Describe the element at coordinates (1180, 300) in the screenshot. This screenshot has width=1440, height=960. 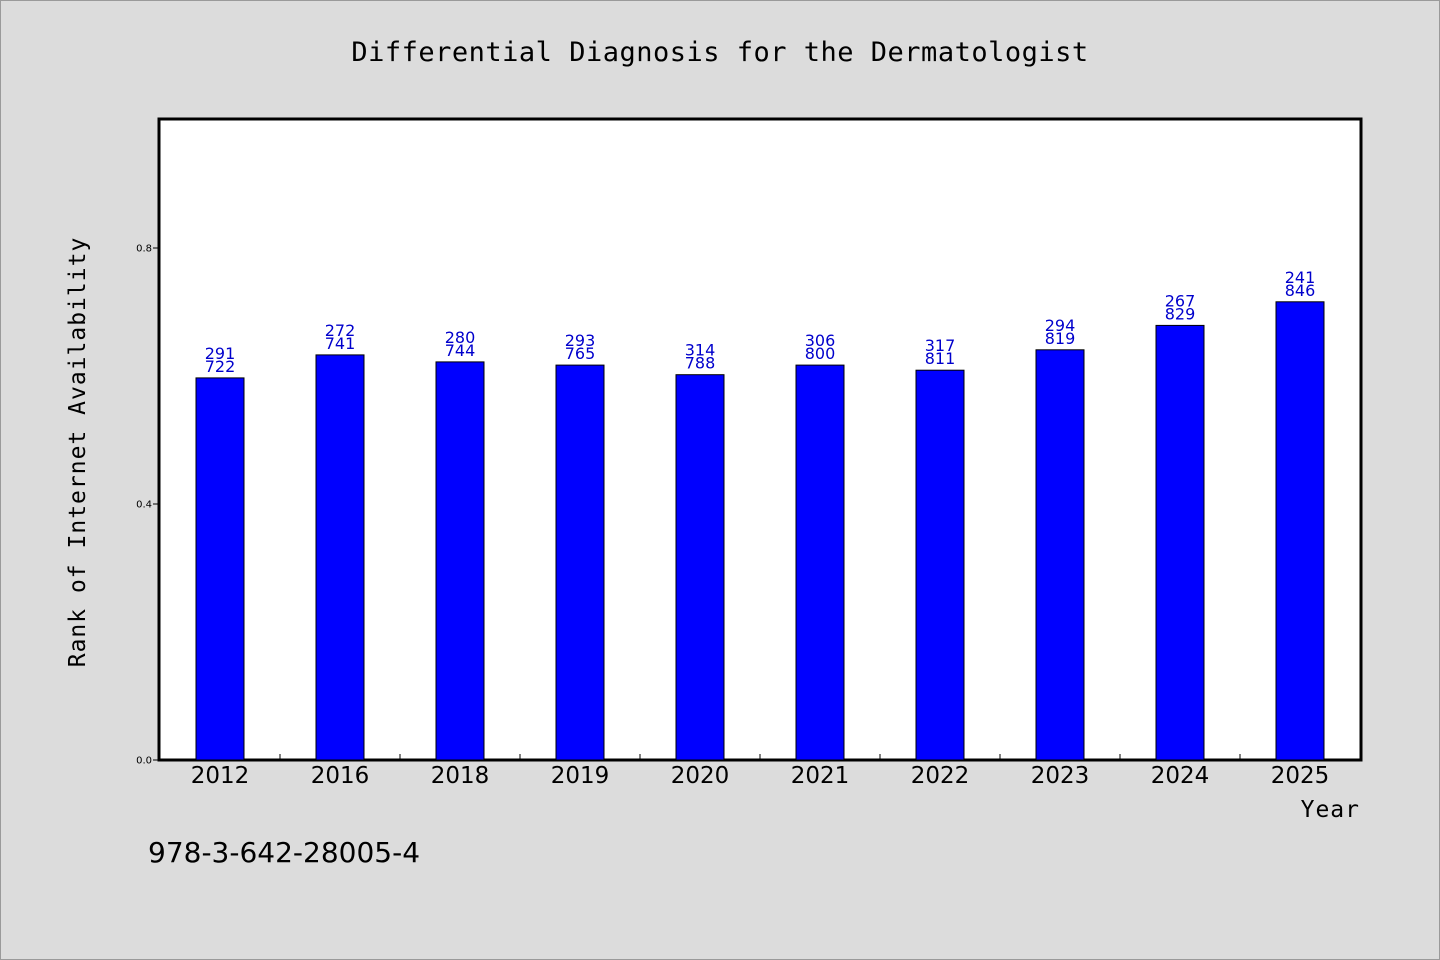
I see `bar-value-label: 267` at that location.